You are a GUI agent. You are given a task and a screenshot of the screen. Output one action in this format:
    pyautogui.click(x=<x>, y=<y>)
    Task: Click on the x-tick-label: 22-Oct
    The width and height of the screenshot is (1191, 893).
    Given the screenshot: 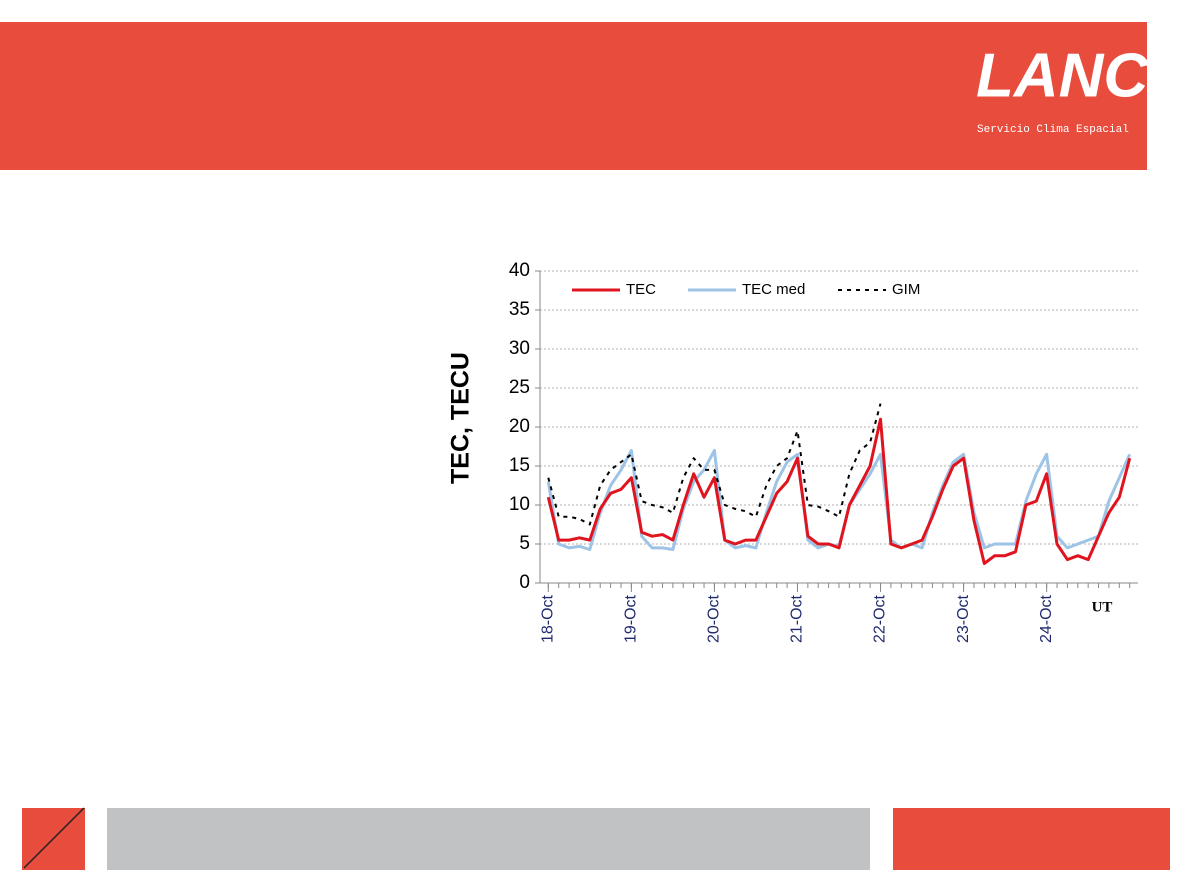 What is the action you would take?
    pyautogui.click(x=880, y=618)
    